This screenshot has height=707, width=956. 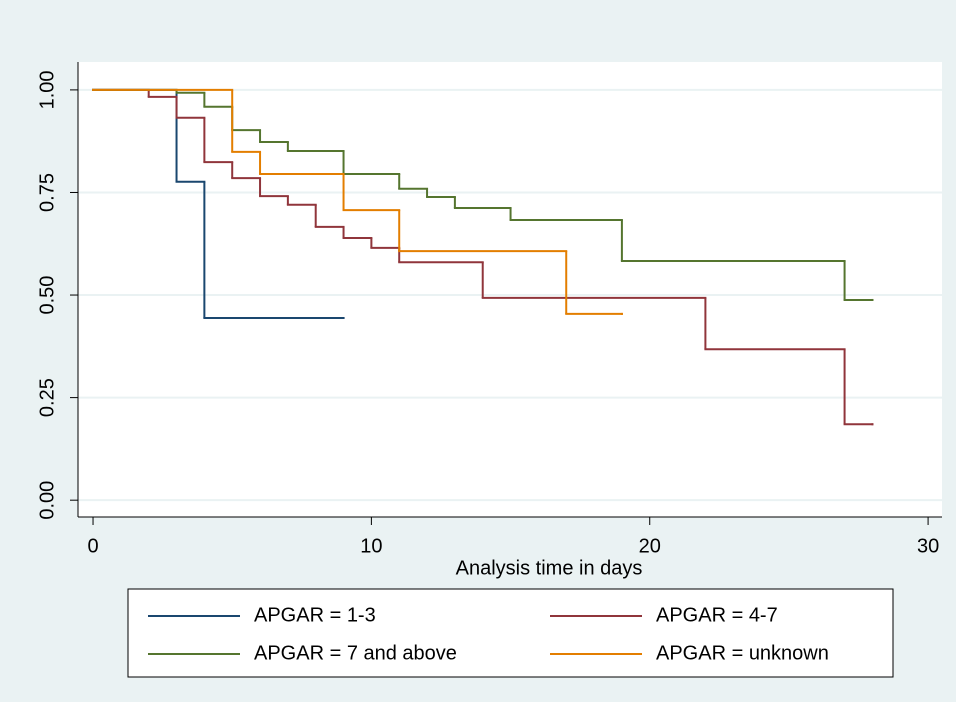 What do you see at coordinates (47, 295) in the screenshot?
I see `y-tick-label: 0.50` at bounding box center [47, 295].